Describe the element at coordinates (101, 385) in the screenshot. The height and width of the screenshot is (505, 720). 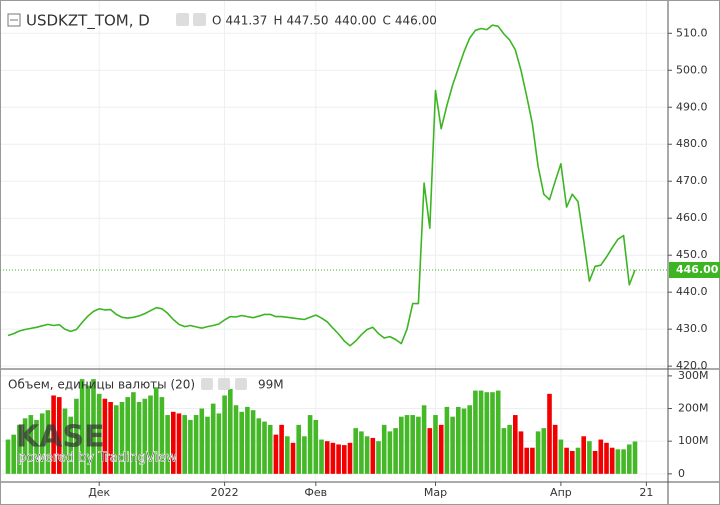
I see `volume-legend: Объем, единицы валюты (20)` at that location.